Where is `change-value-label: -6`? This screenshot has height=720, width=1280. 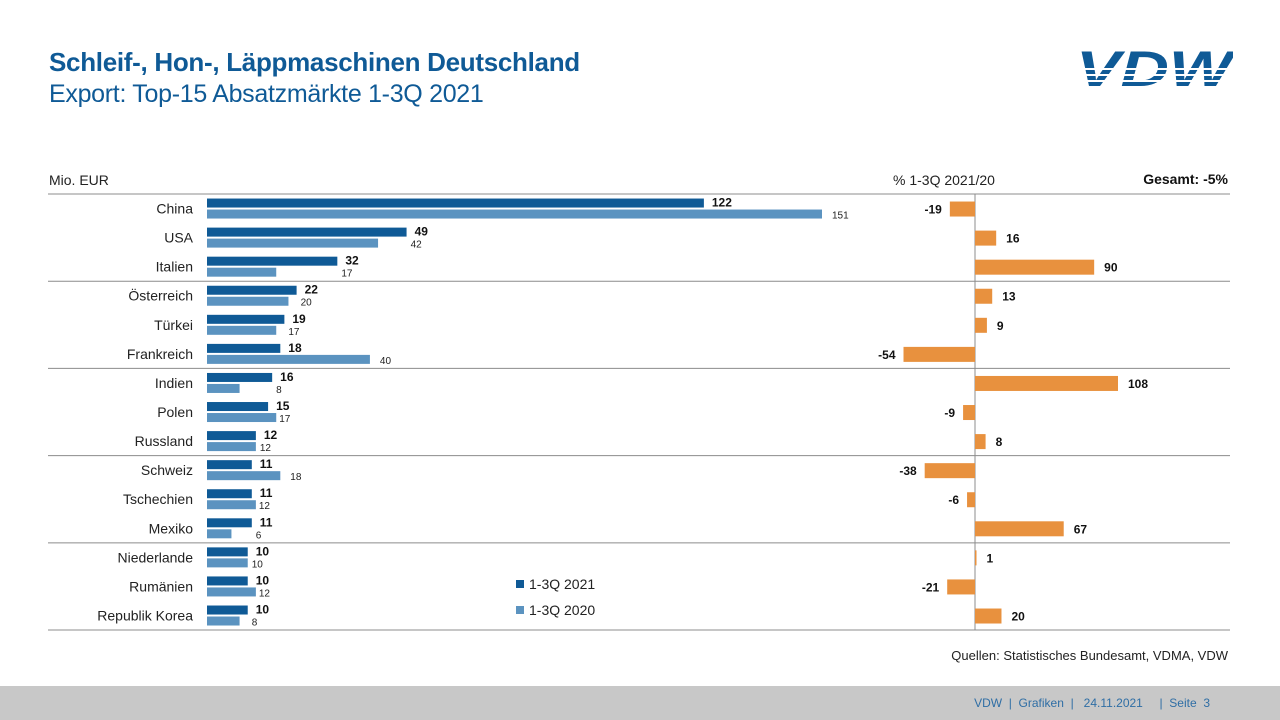
change-value-label: -6 is located at coordinates (953, 500).